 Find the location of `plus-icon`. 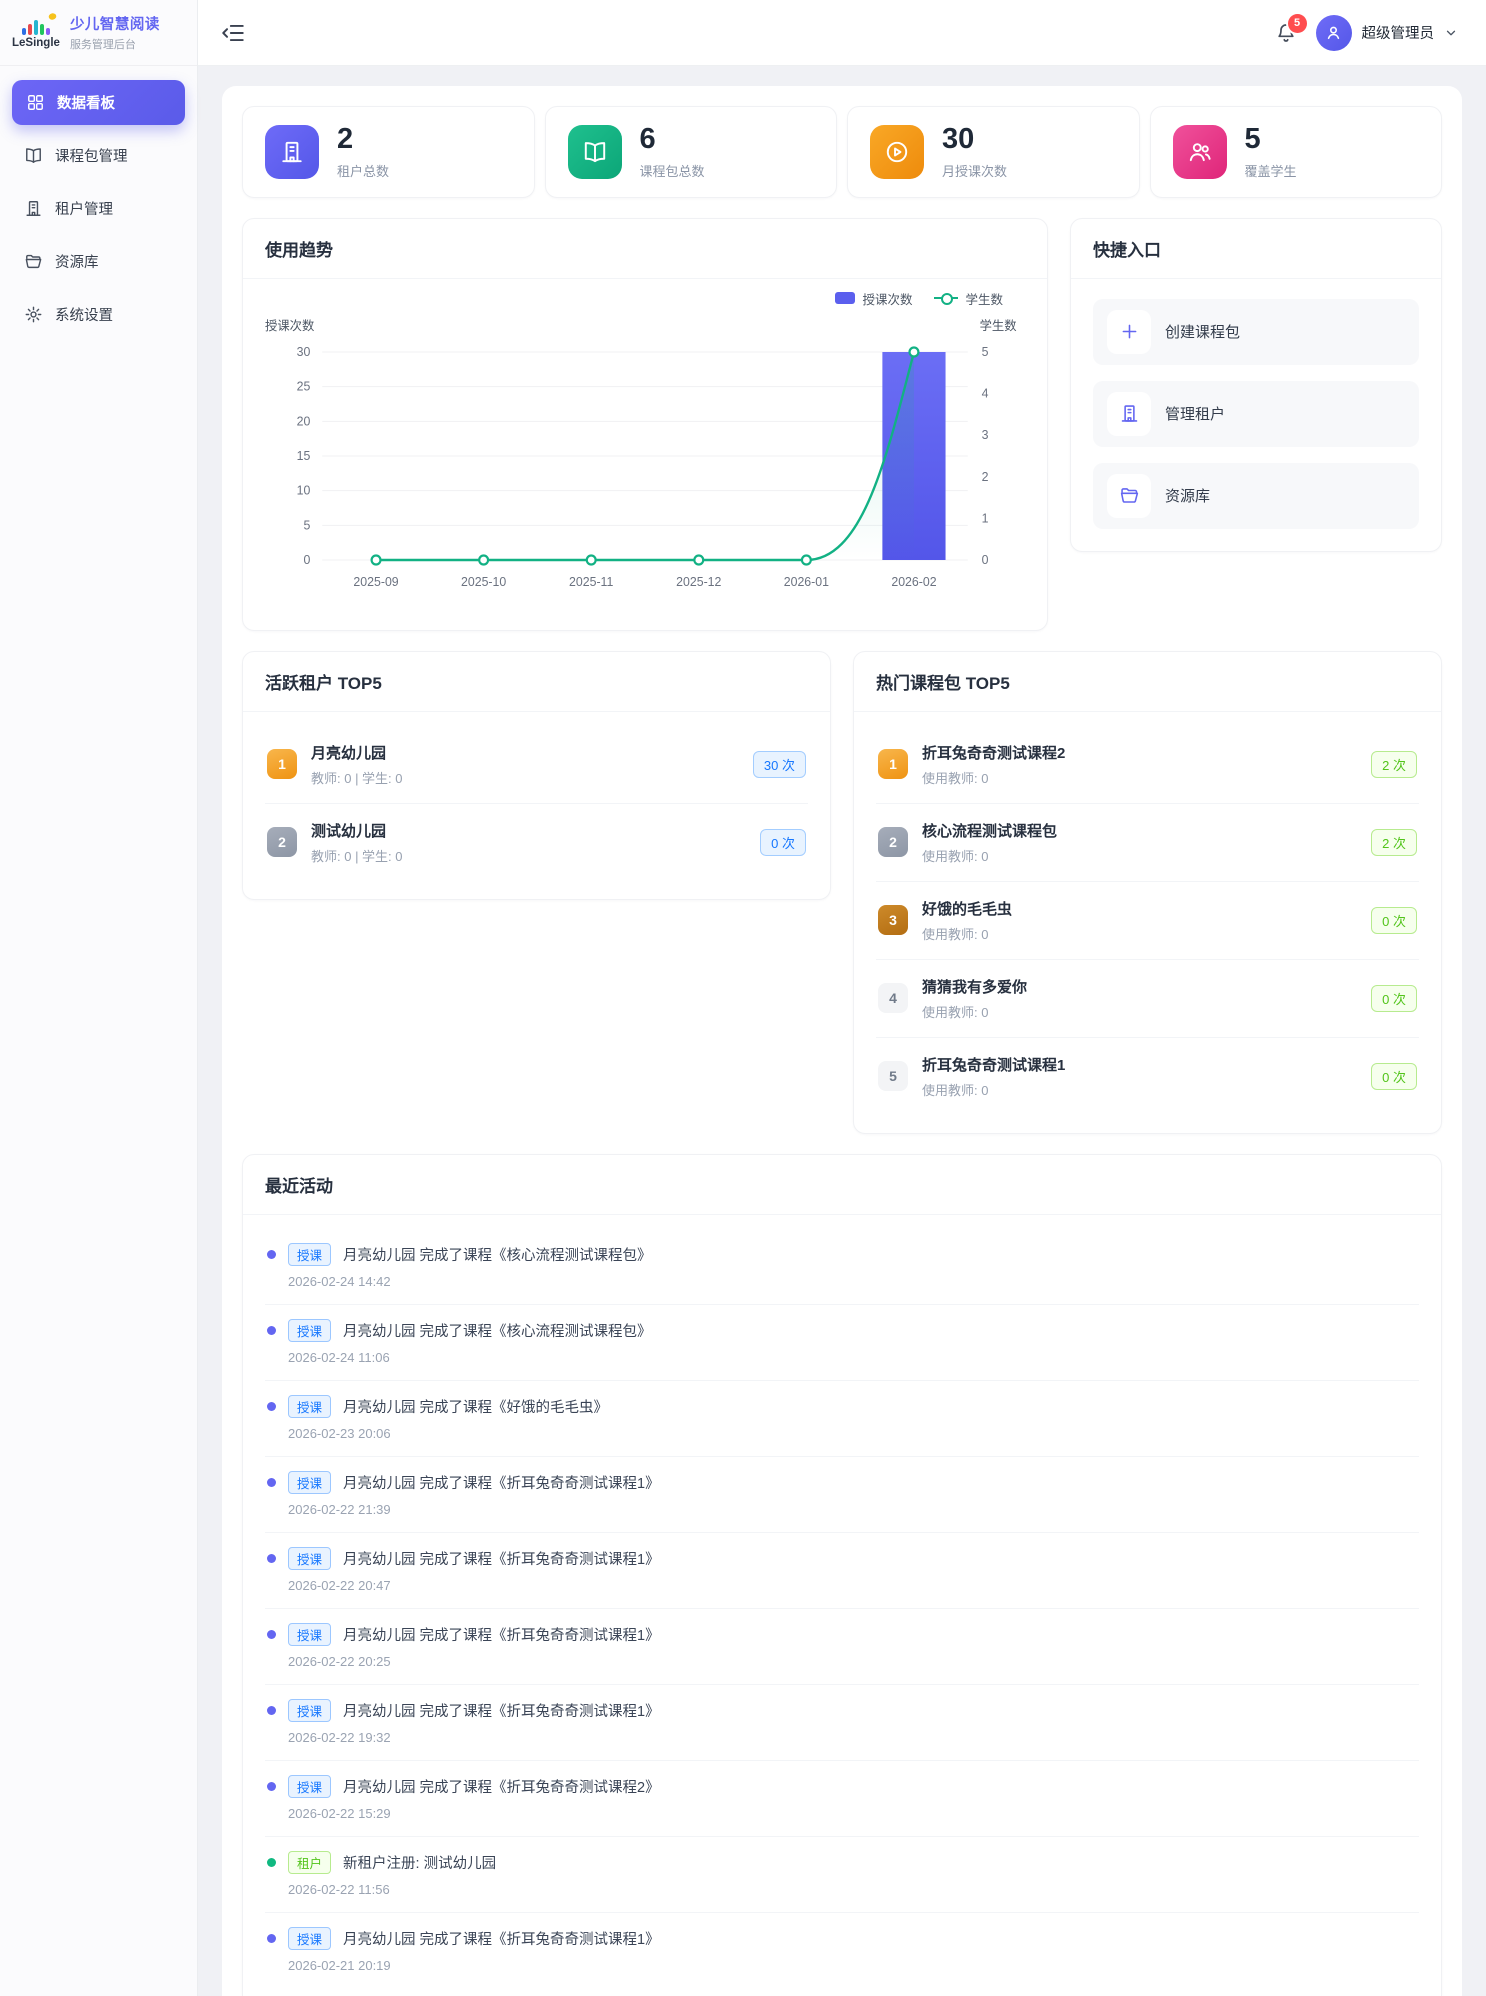

plus-icon is located at coordinates (1129, 331).